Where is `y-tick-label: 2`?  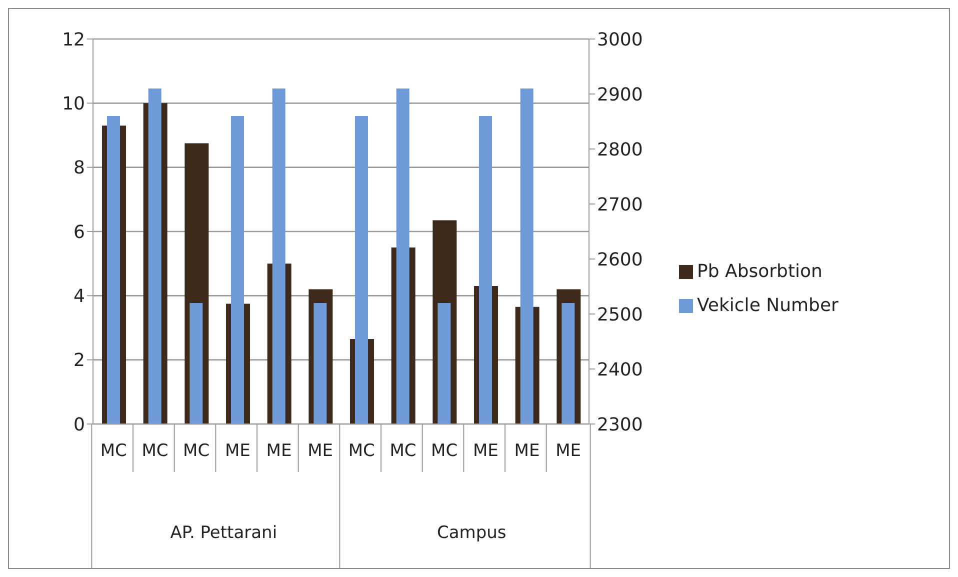 y-tick-label: 2 is located at coordinates (79, 361).